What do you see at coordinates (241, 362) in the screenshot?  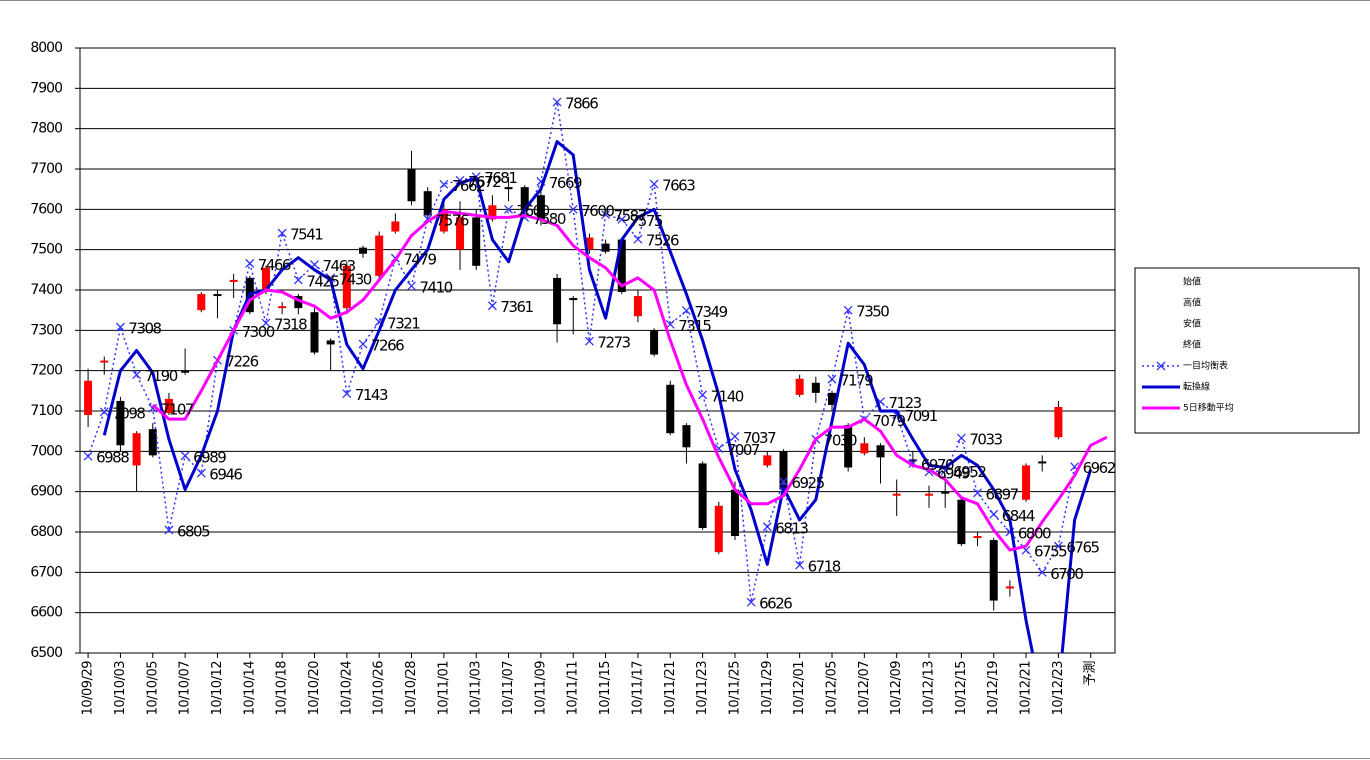 I see `value-label: 7226` at bounding box center [241, 362].